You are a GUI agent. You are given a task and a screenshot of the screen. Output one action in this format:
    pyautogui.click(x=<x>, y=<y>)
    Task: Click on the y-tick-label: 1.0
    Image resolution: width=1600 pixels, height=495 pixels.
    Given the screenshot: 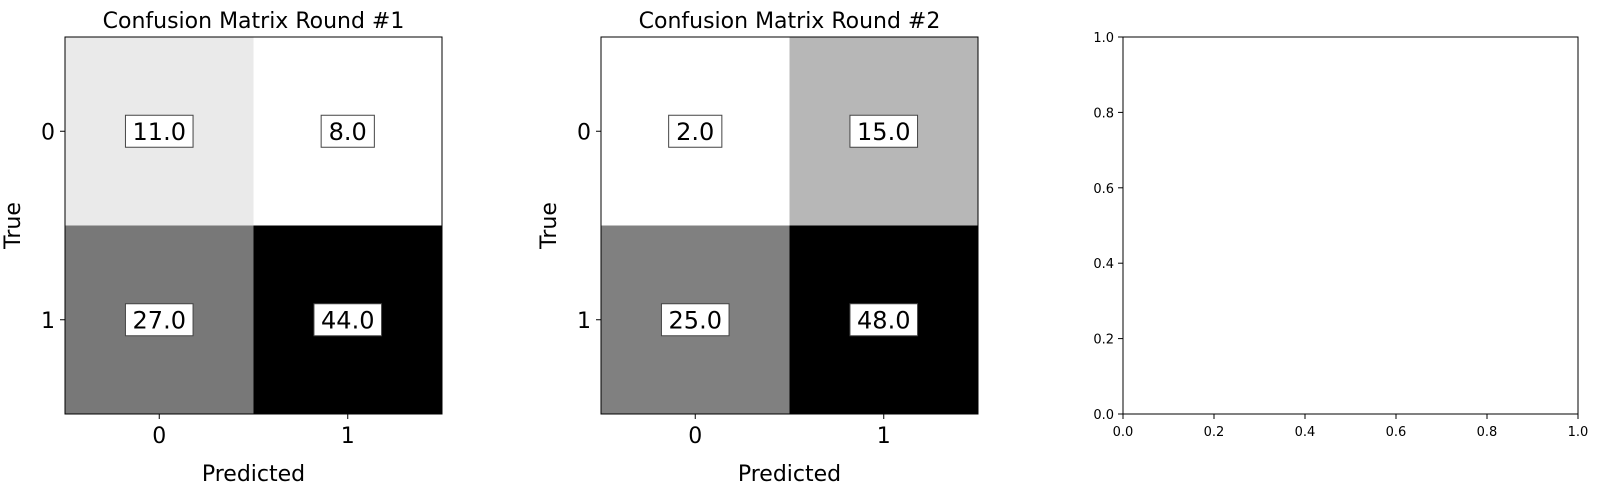 What is the action you would take?
    pyautogui.click(x=1103, y=38)
    